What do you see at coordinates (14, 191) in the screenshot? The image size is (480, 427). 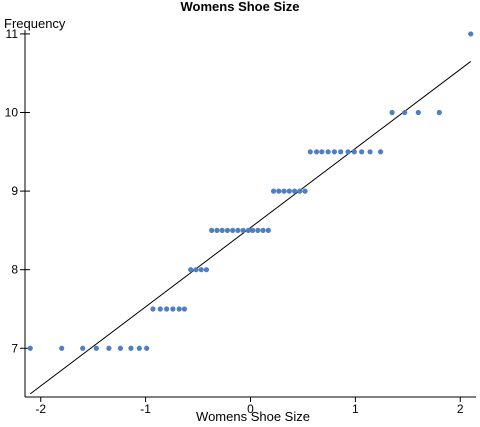 I see `y-tick-label: 9` at bounding box center [14, 191].